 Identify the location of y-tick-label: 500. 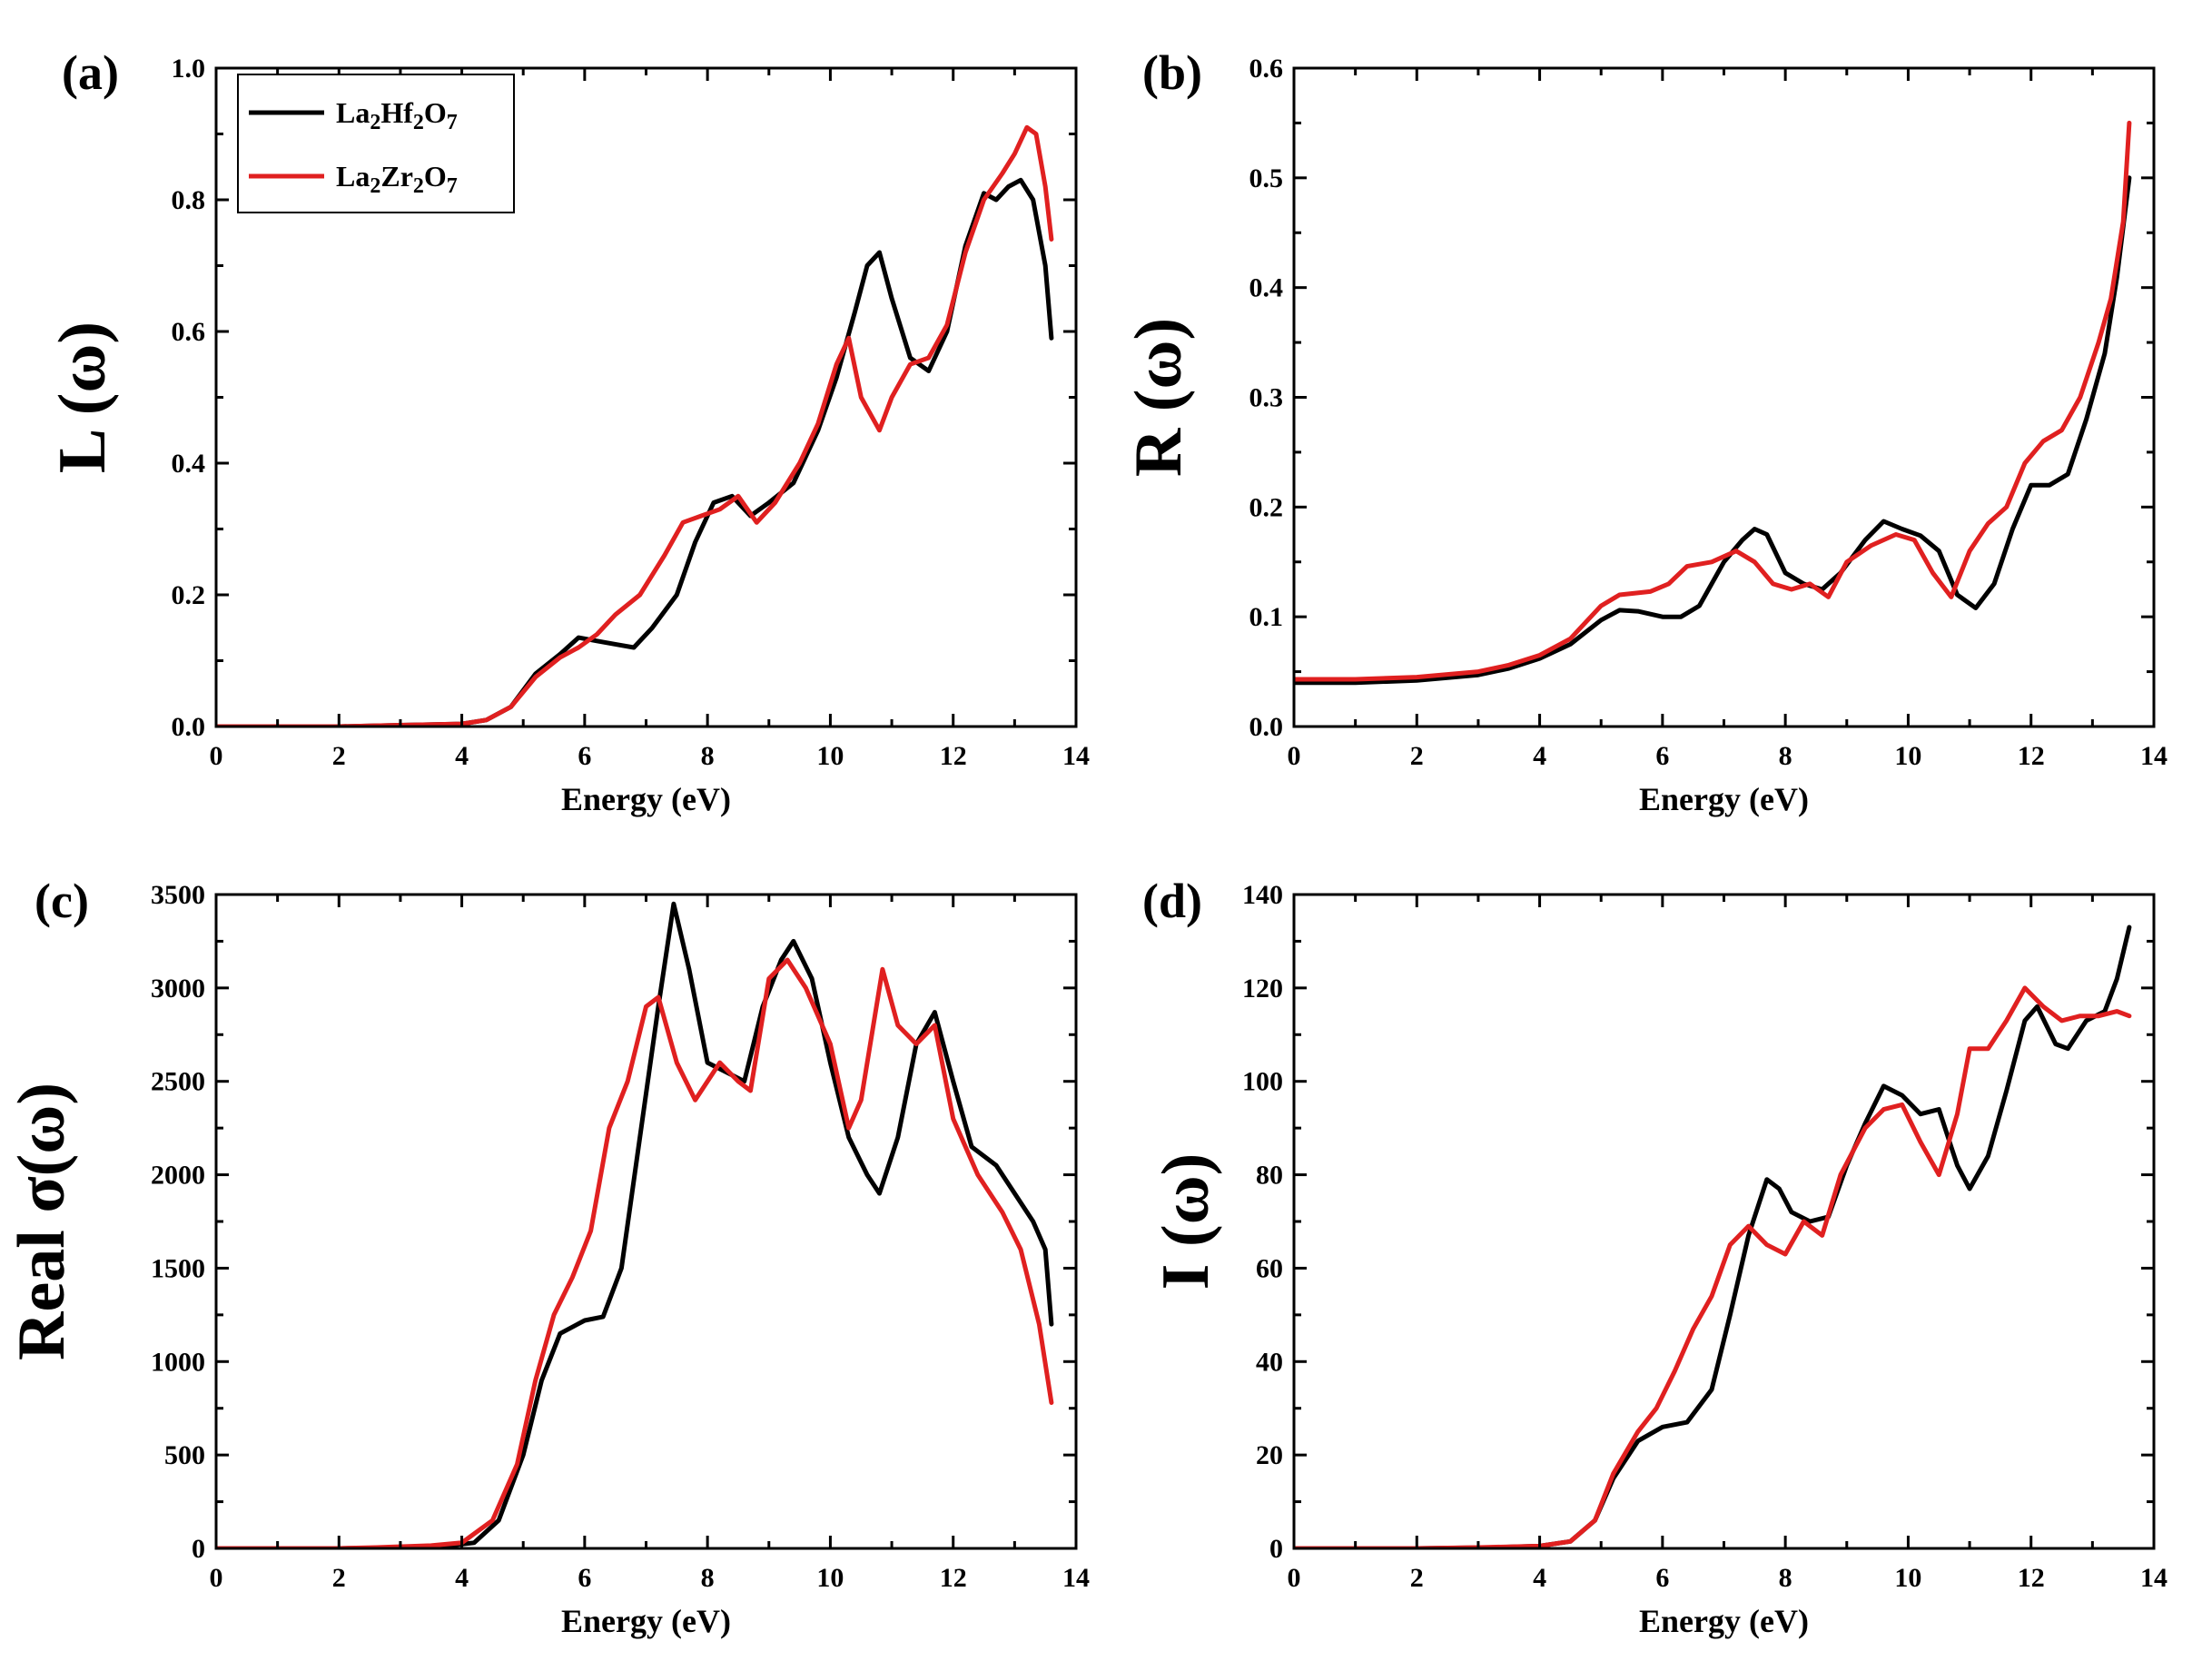
(184, 1455).